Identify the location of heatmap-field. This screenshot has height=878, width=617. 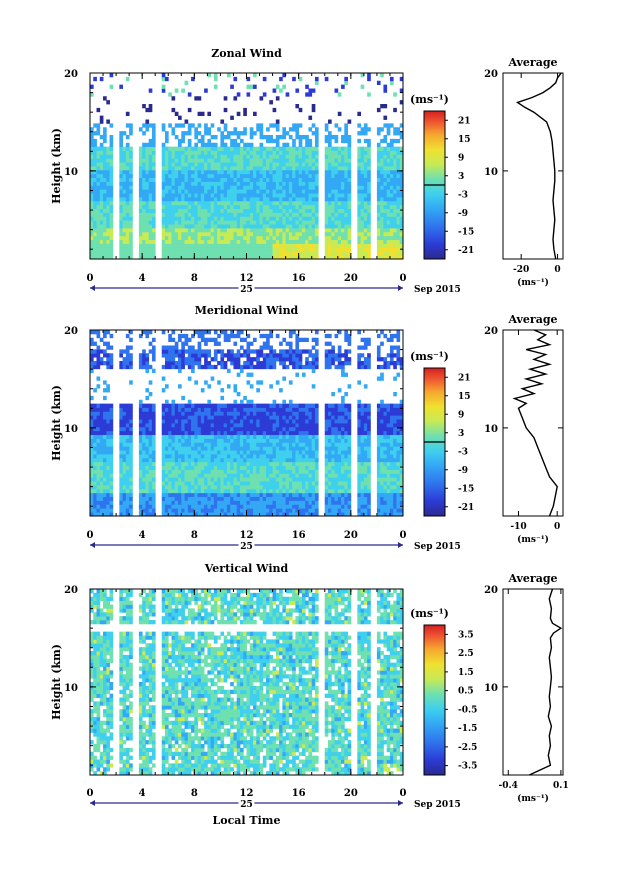
(246, 423).